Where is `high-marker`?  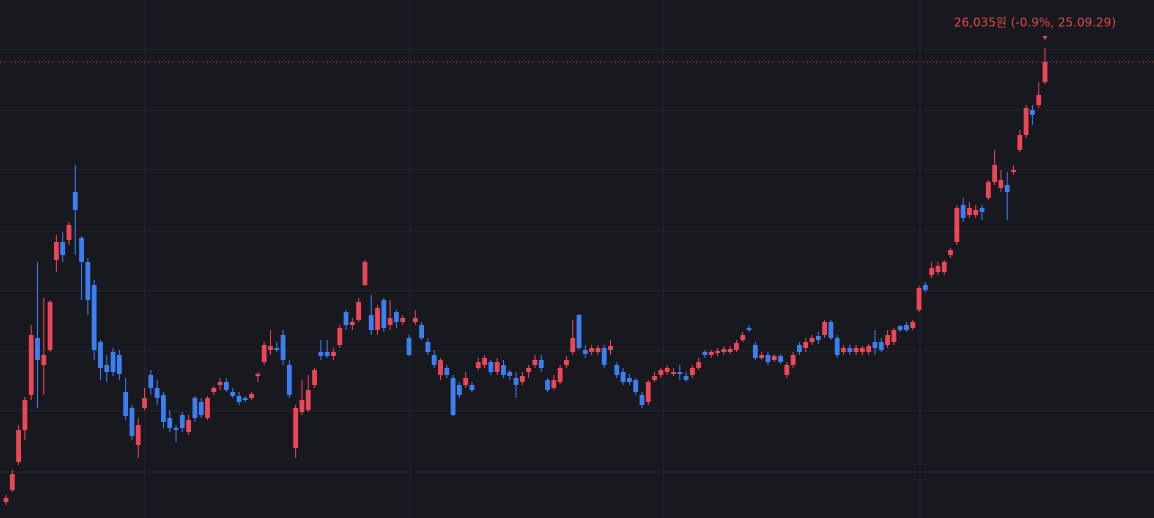 high-marker is located at coordinates (1045, 38).